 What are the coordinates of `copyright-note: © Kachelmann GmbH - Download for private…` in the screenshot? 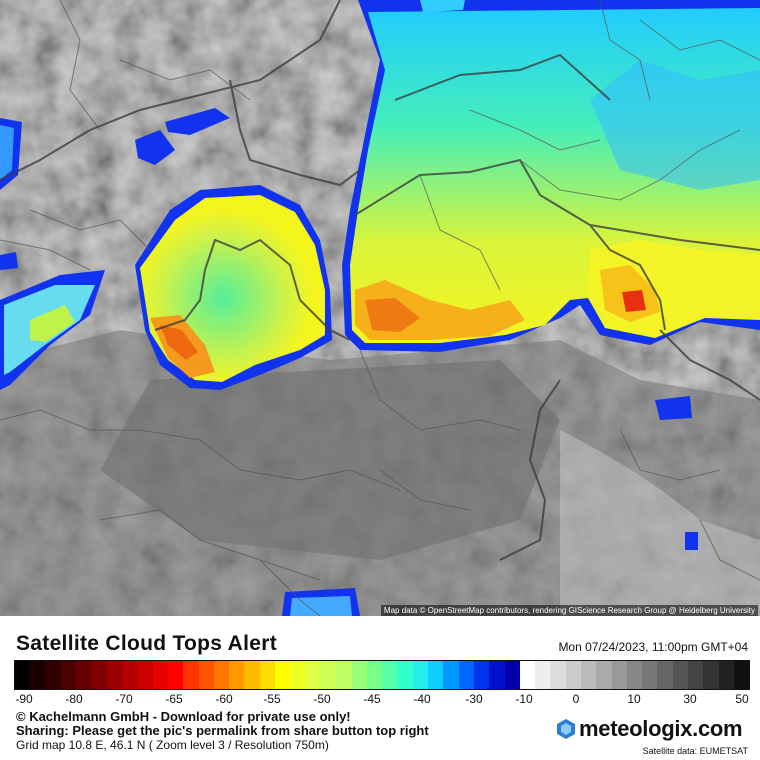 It's located at (183, 716).